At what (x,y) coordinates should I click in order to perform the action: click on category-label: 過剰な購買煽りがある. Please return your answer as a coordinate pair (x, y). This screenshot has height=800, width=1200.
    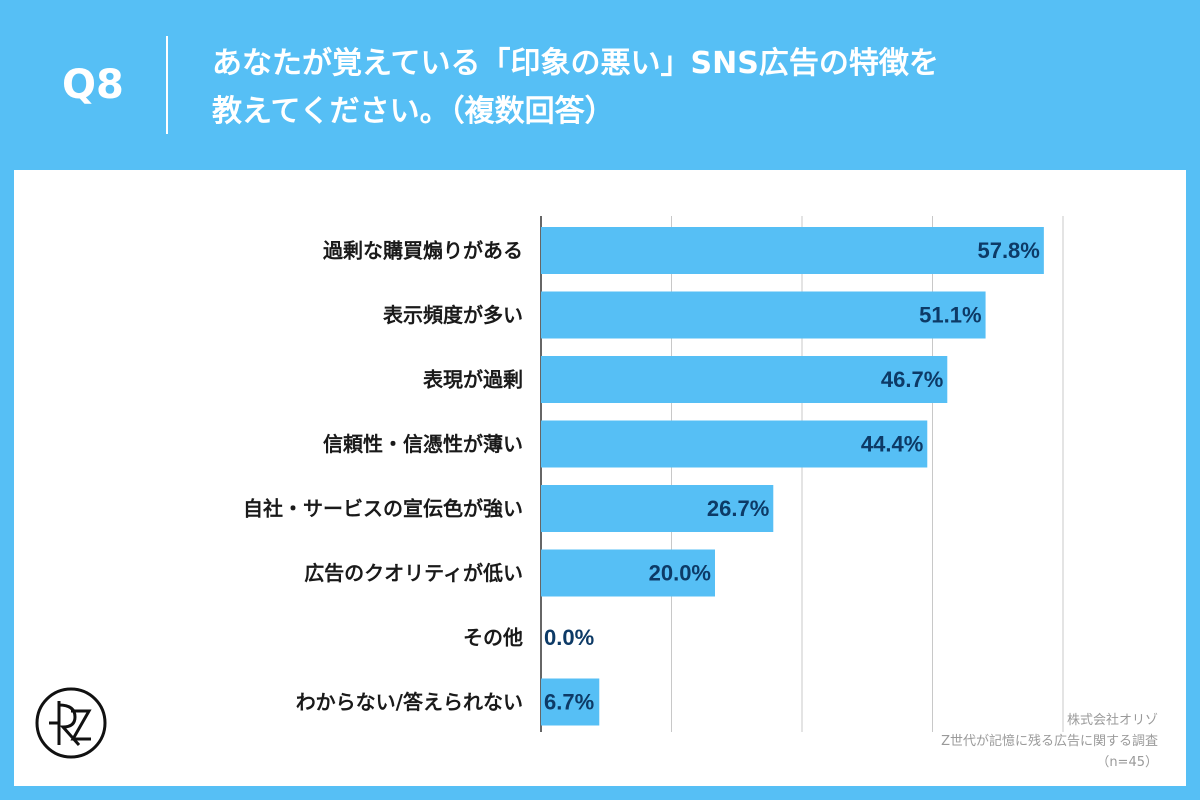
    Looking at the image, I should click on (423, 251).